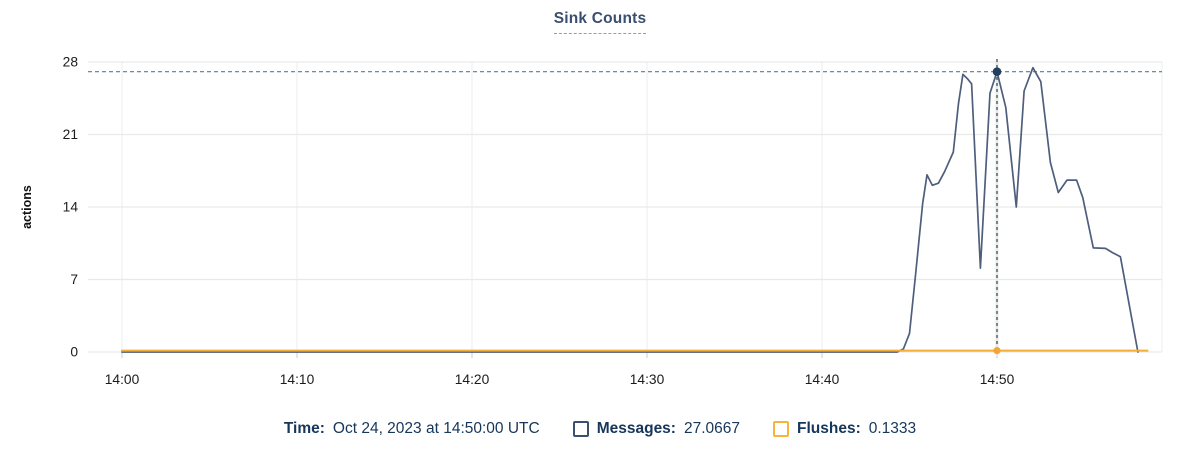  Describe the element at coordinates (997, 379) in the screenshot. I see `x-axis-tick-label: 14:50` at that location.